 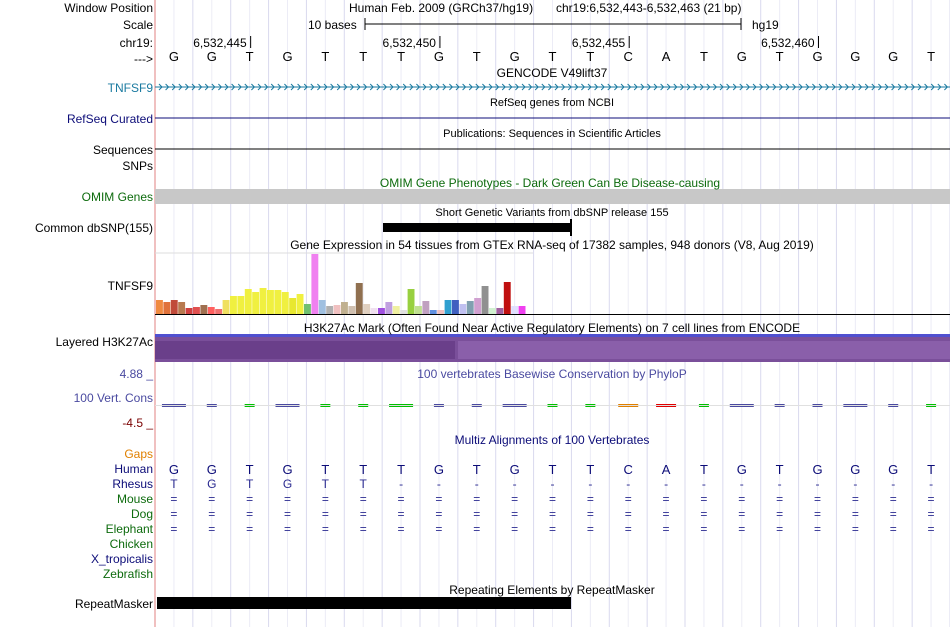 What do you see at coordinates (104, 342) in the screenshot?
I see `h3k27ac-label: Layered H3K27Ac` at bounding box center [104, 342].